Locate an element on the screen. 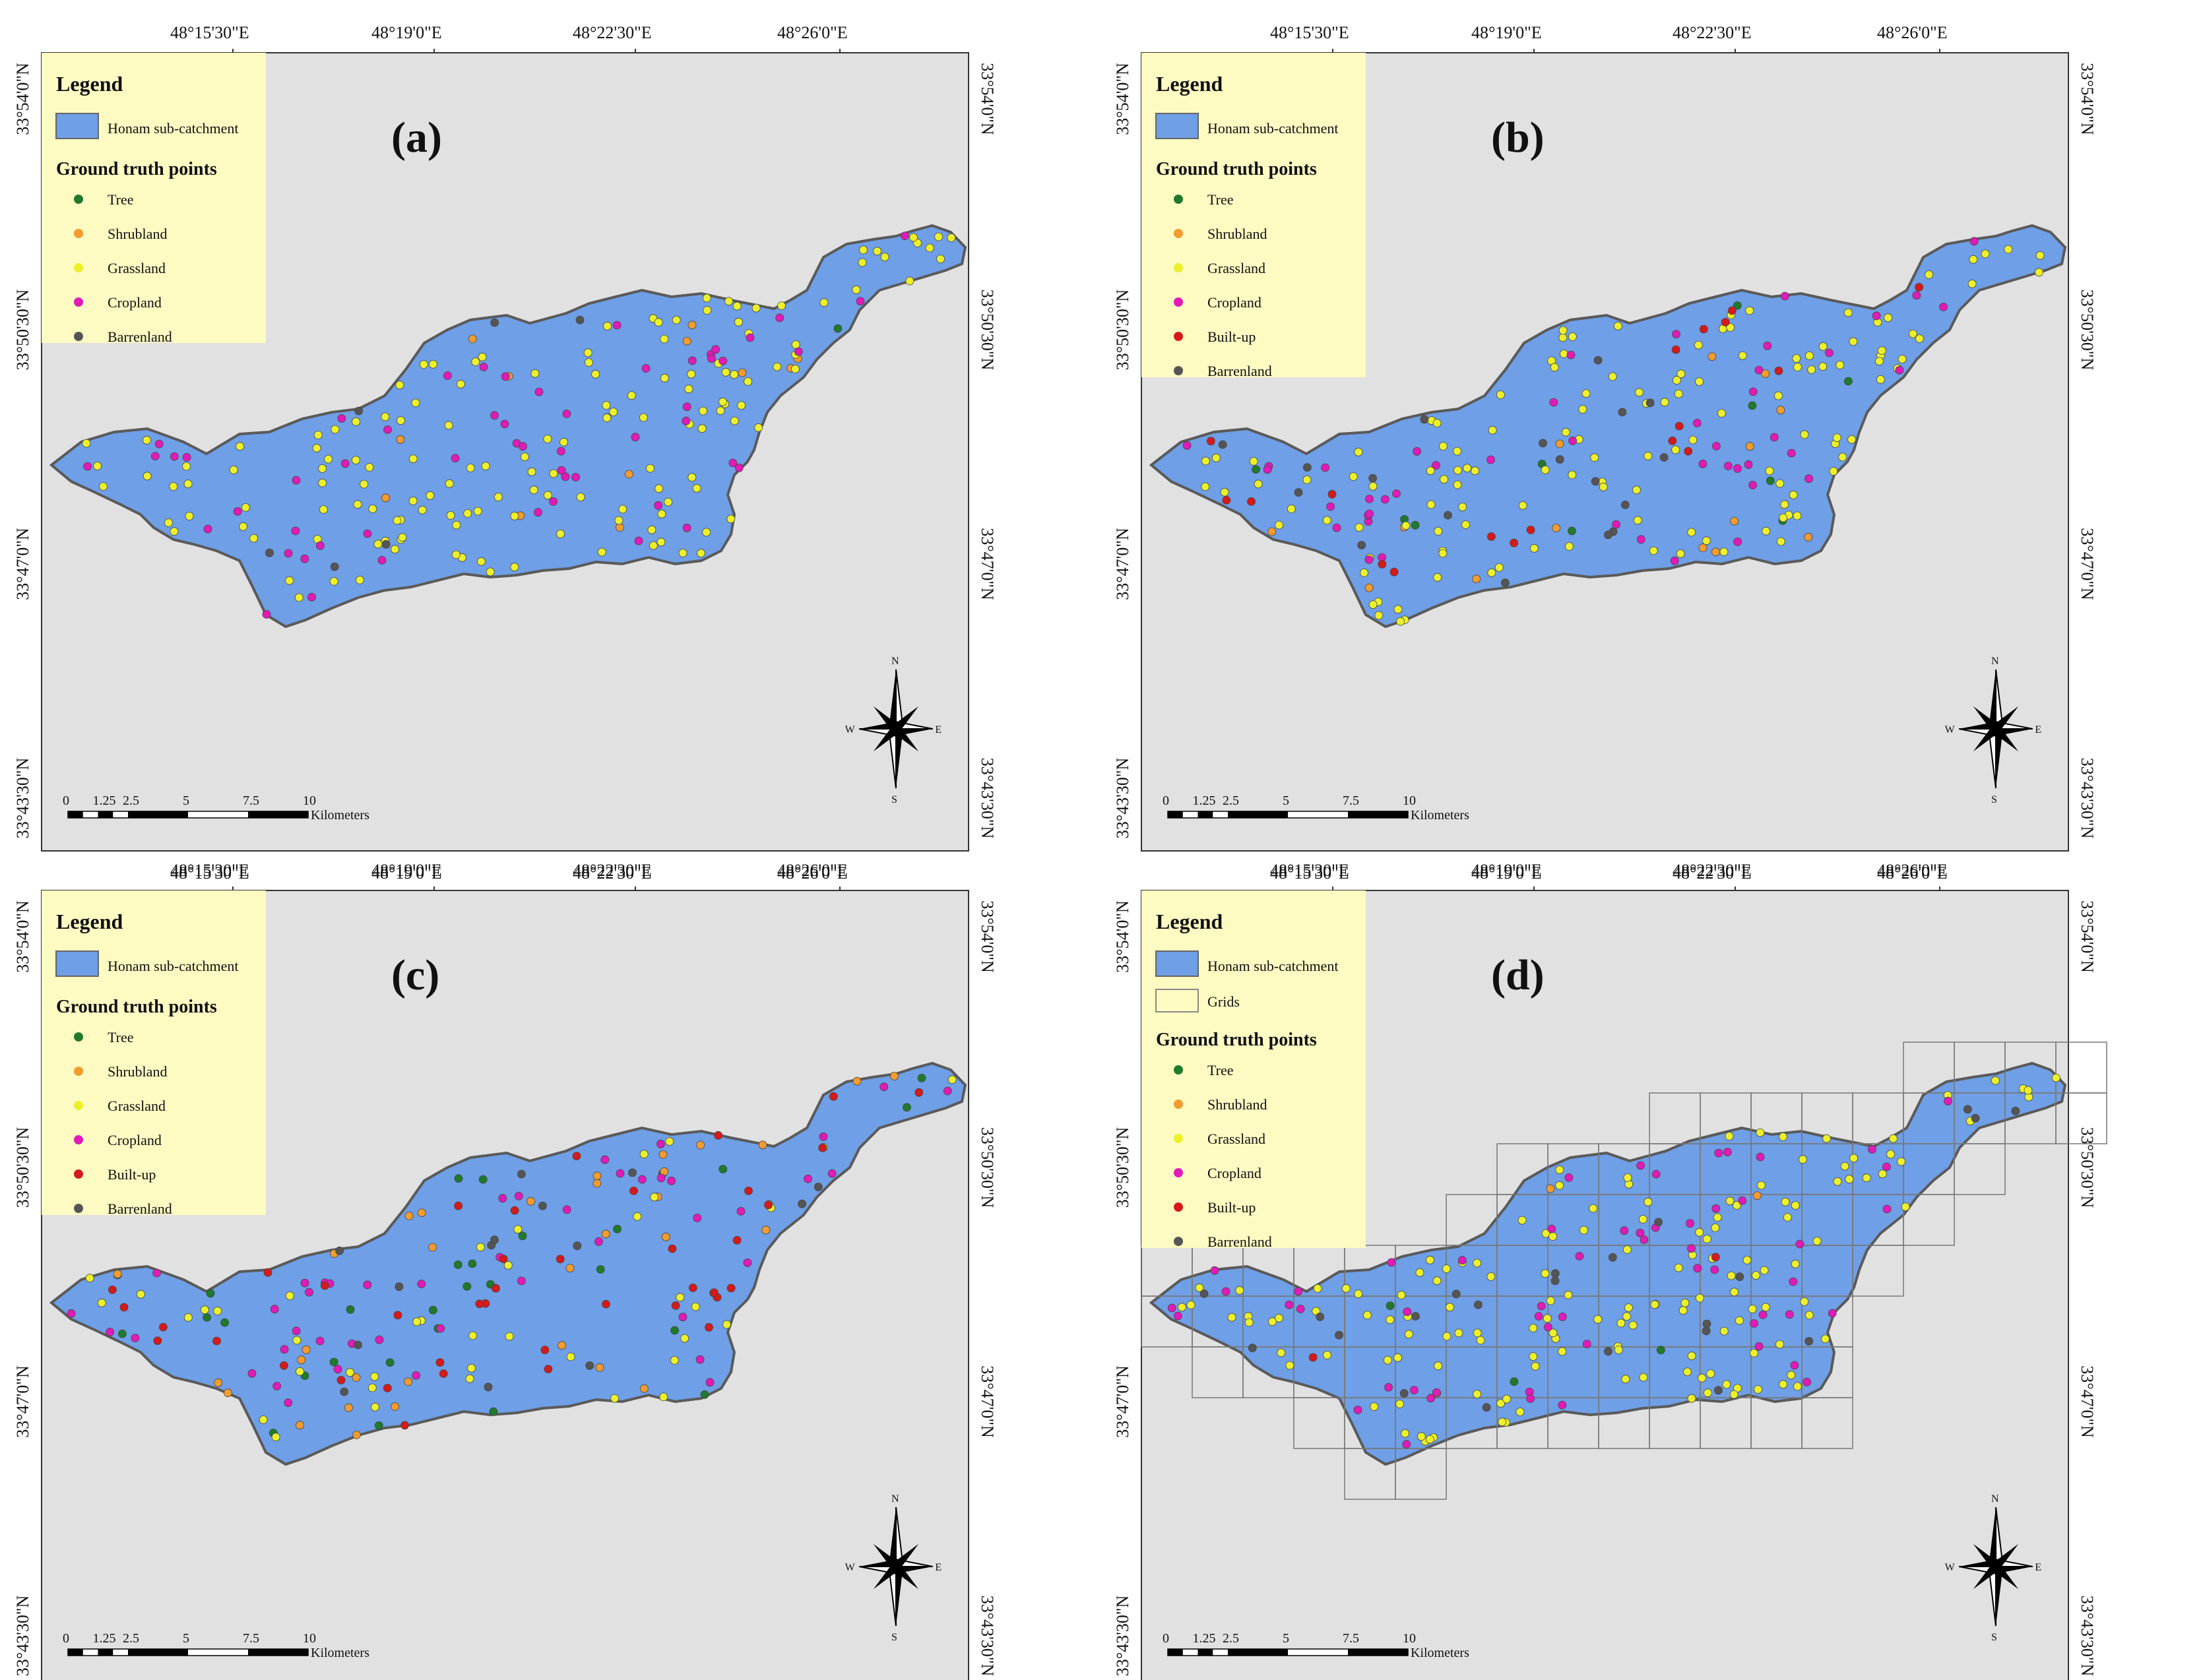 This screenshot has height=1680, width=2203. legend-swatch-shrubland is located at coordinates (78, 233).